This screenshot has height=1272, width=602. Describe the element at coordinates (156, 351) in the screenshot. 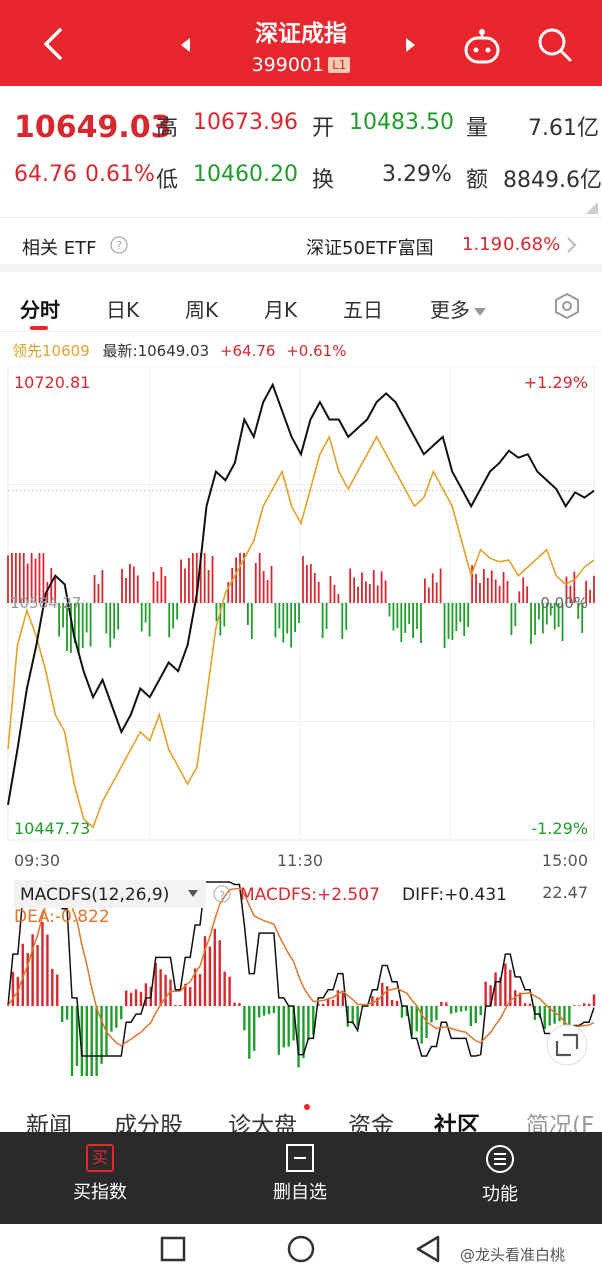

I see `latest-value: 最新:10649.03` at that location.